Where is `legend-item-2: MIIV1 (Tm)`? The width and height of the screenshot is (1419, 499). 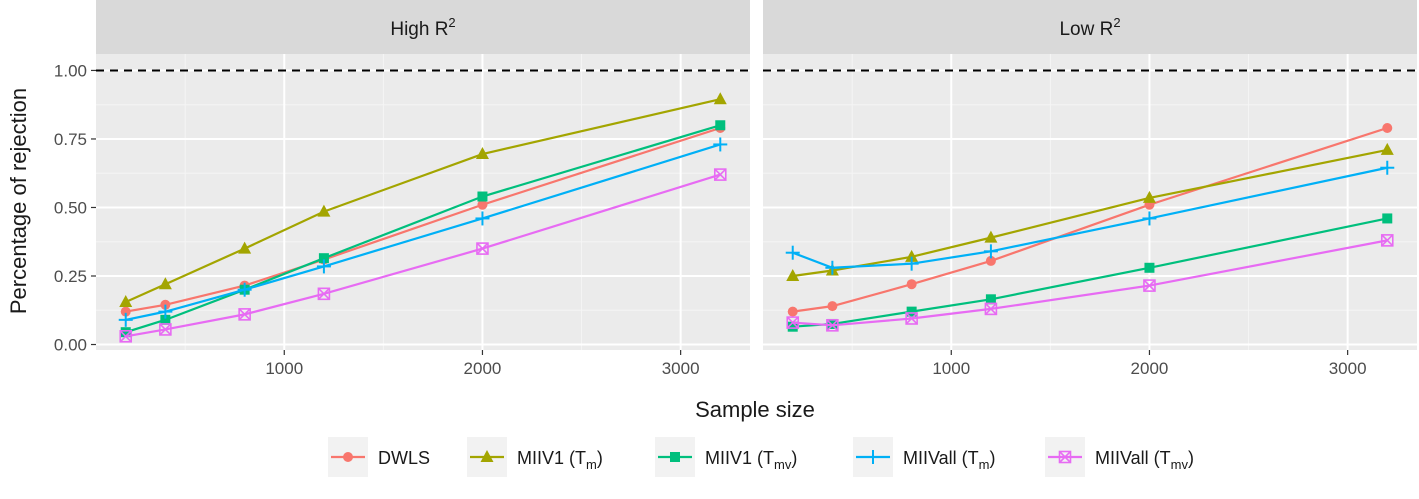 legend-item-2: MIIV1 (Tm) is located at coordinates (535, 457).